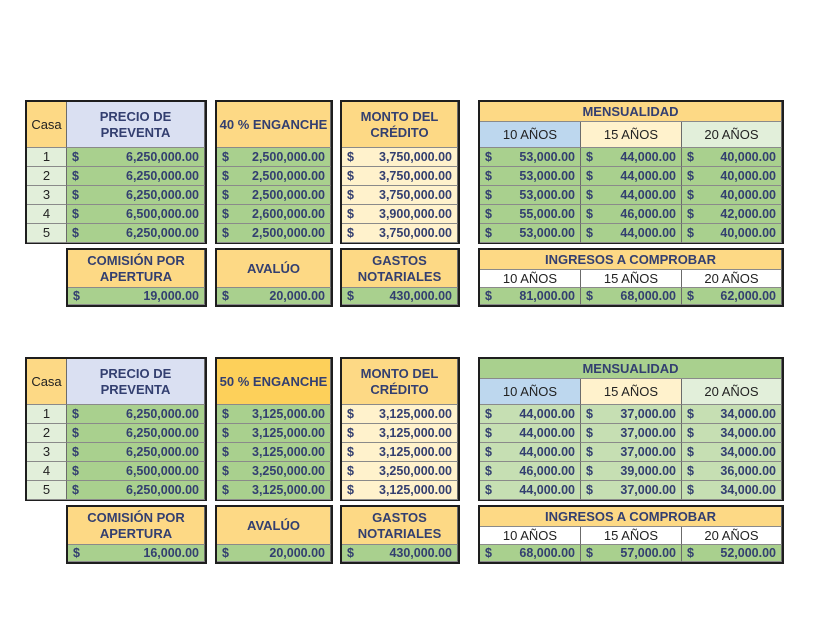 The height and width of the screenshot is (630, 840). I want to click on monto-header: MONTO DEL CRÉDITO, so click(400, 382).